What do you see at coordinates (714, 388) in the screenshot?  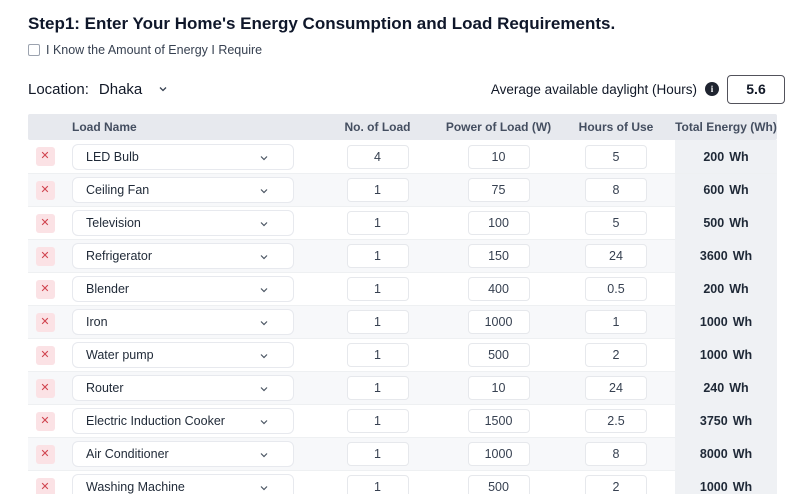 I see `total-energy-value: 240` at bounding box center [714, 388].